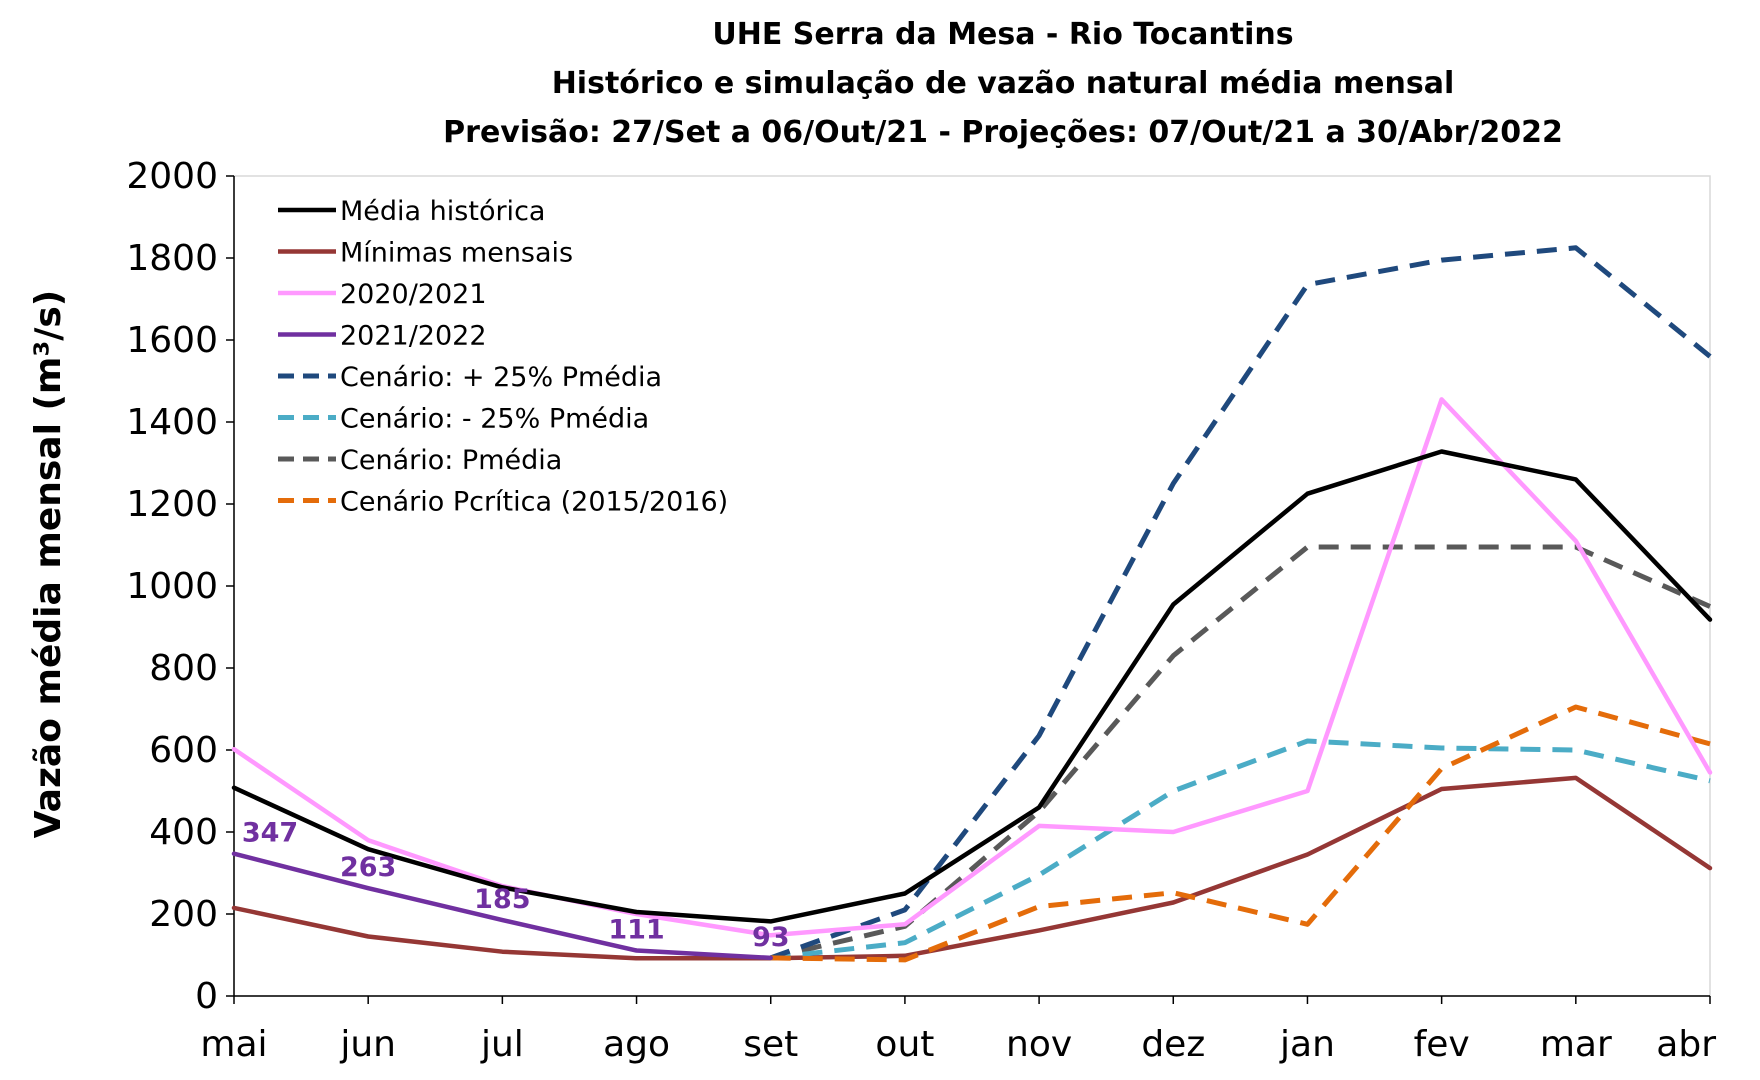 The image size is (1760, 1080). Describe the element at coordinates (1039, 1044) in the screenshot. I see `x-tick-label: nov` at that location.